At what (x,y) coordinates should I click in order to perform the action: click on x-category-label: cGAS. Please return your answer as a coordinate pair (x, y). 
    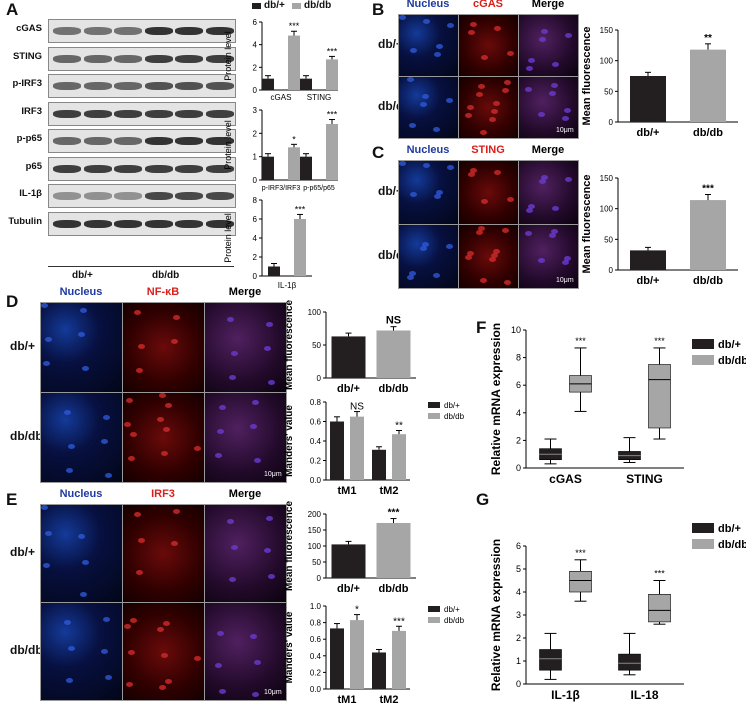
    Looking at the image, I should click on (565, 479).